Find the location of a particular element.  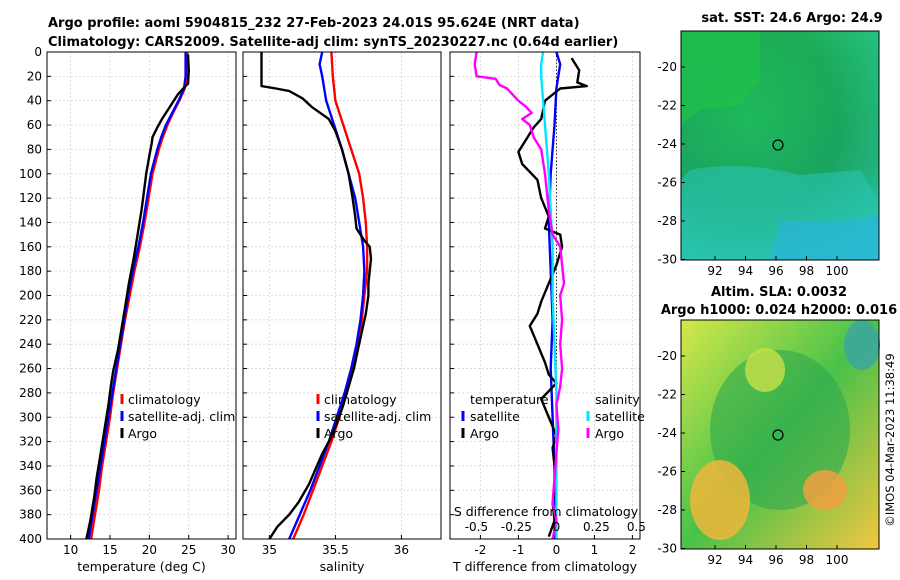

y-tick-label: 100 is located at coordinates (30, 174).